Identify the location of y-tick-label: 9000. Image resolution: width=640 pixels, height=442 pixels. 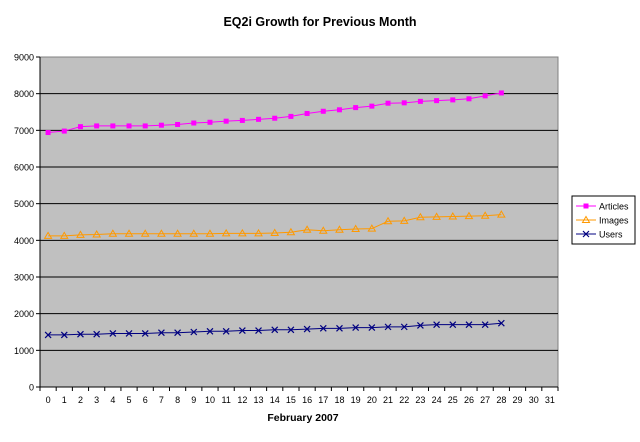
(24, 58).